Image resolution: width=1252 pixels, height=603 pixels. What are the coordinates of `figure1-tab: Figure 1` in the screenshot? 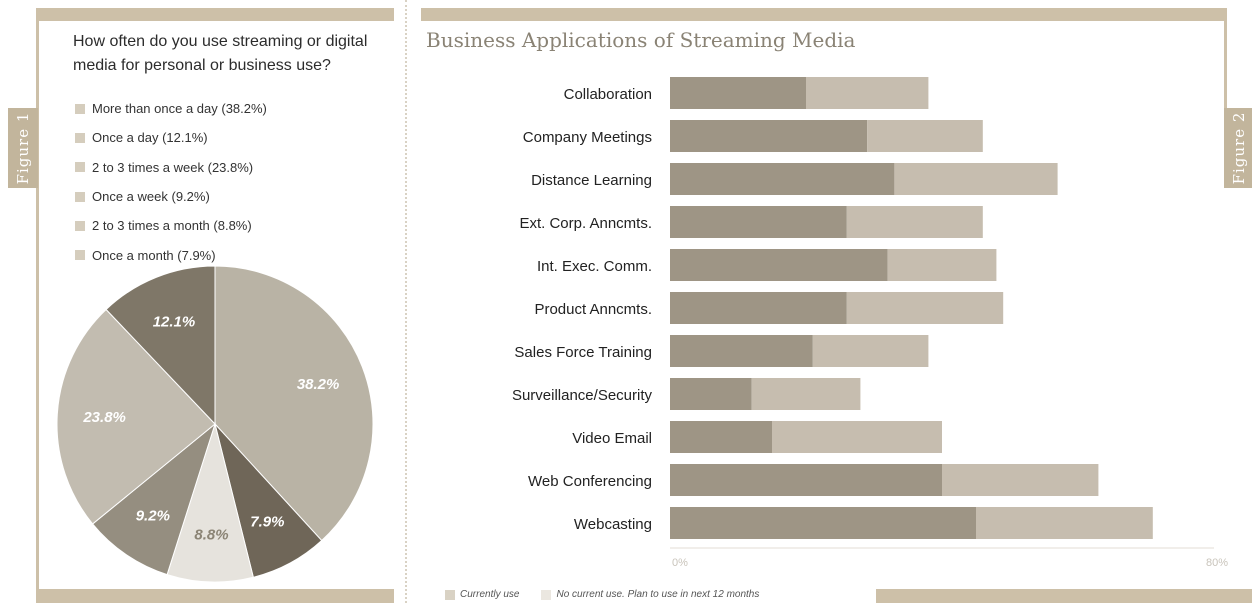 It's located at (23, 148).